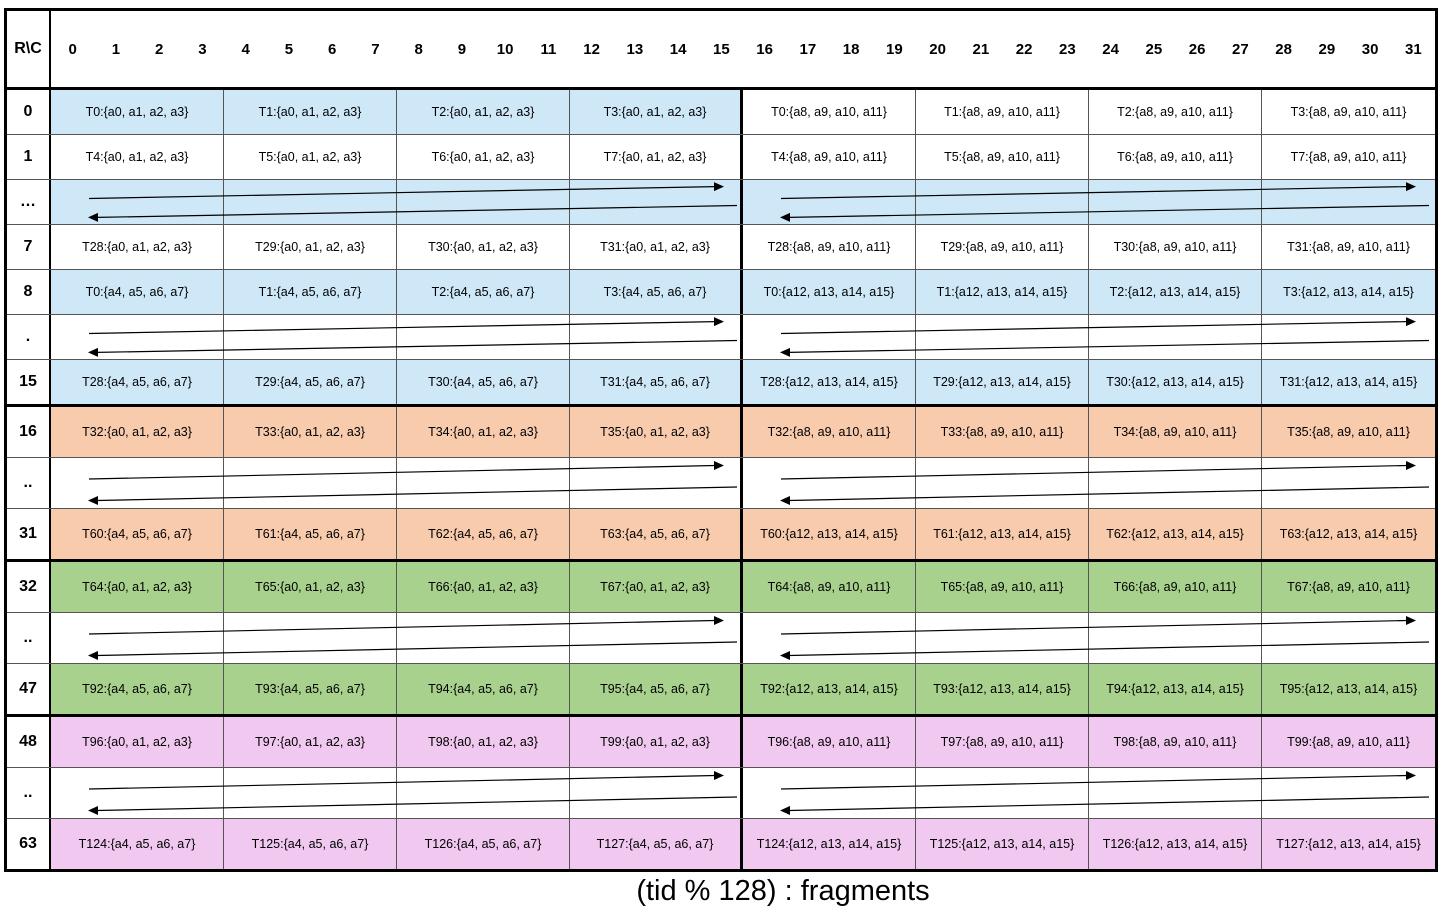 The width and height of the screenshot is (1440, 909). What do you see at coordinates (937, 49) in the screenshot?
I see `column-header: 20` at bounding box center [937, 49].